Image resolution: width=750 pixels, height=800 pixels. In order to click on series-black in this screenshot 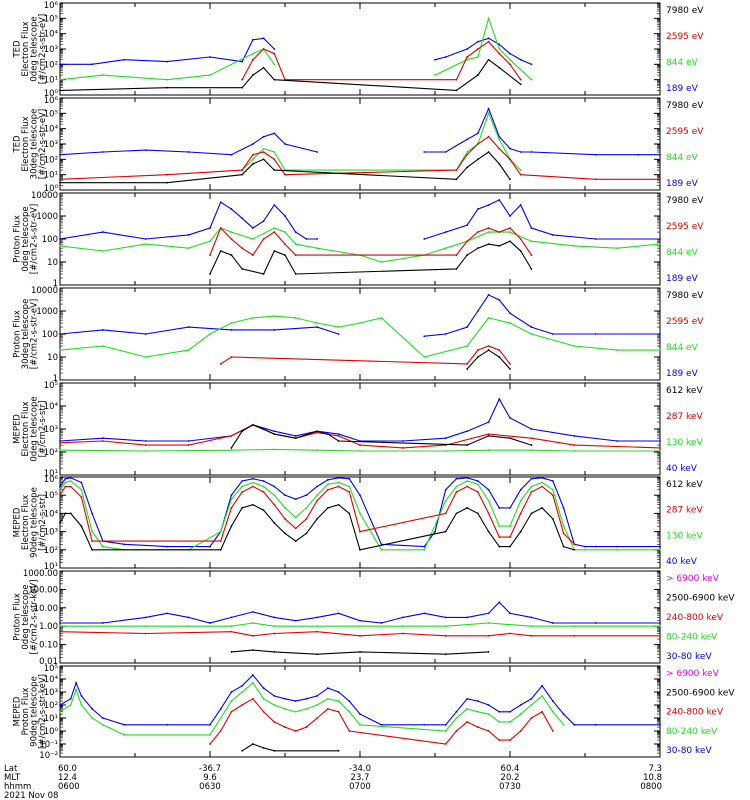, I will do `click(290, 75)`.